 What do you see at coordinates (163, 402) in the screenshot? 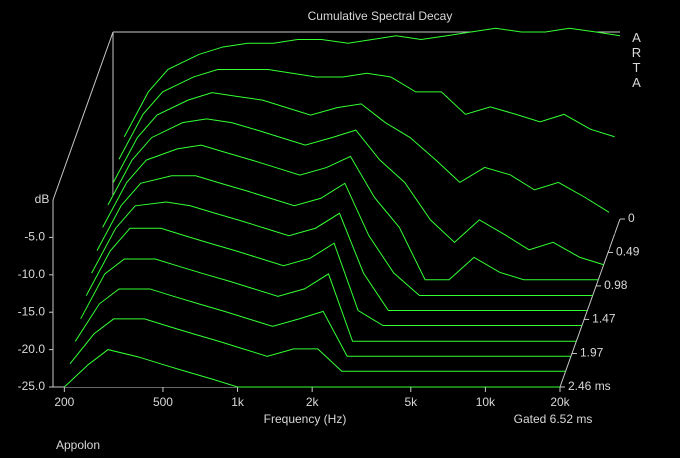
I see `x-tick-label: 500` at bounding box center [163, 402].